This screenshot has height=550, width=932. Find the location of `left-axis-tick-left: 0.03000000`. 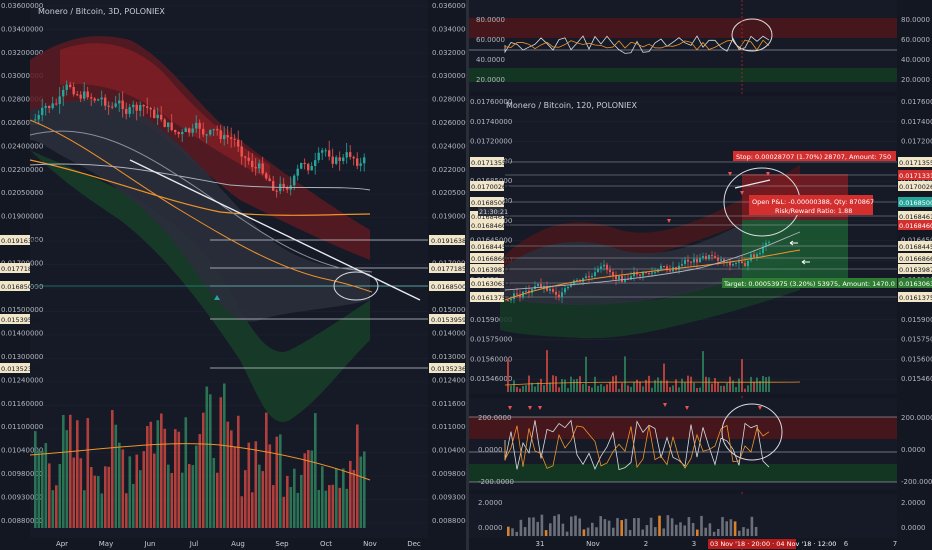

left-axis-tick-left: 0.03000000 is located at coordinates (22, 76).